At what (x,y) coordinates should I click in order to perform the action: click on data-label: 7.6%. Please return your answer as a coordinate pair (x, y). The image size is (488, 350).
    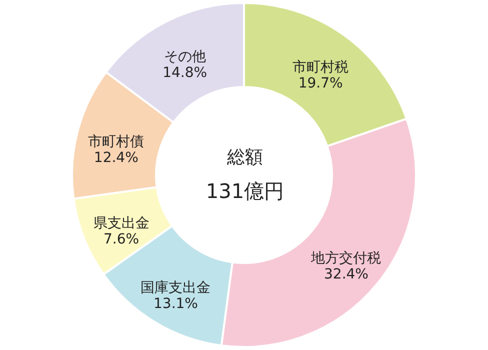
    Looking at the image, I should click on (121, 240).